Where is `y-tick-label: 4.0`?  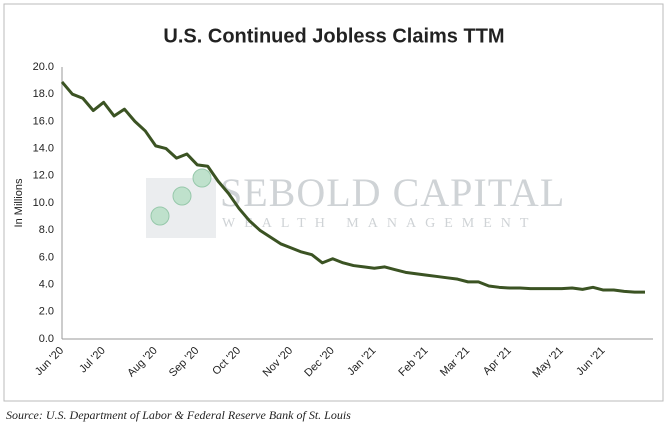 y-tick-label: 4.0 is located at coordinates (46, 285).